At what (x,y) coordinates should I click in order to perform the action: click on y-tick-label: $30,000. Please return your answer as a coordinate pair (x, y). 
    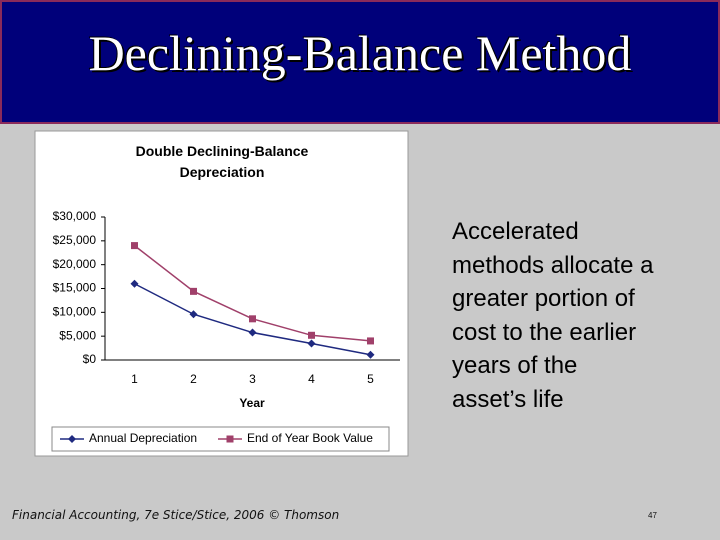
    Looking at the image, I should click on (75, 216).